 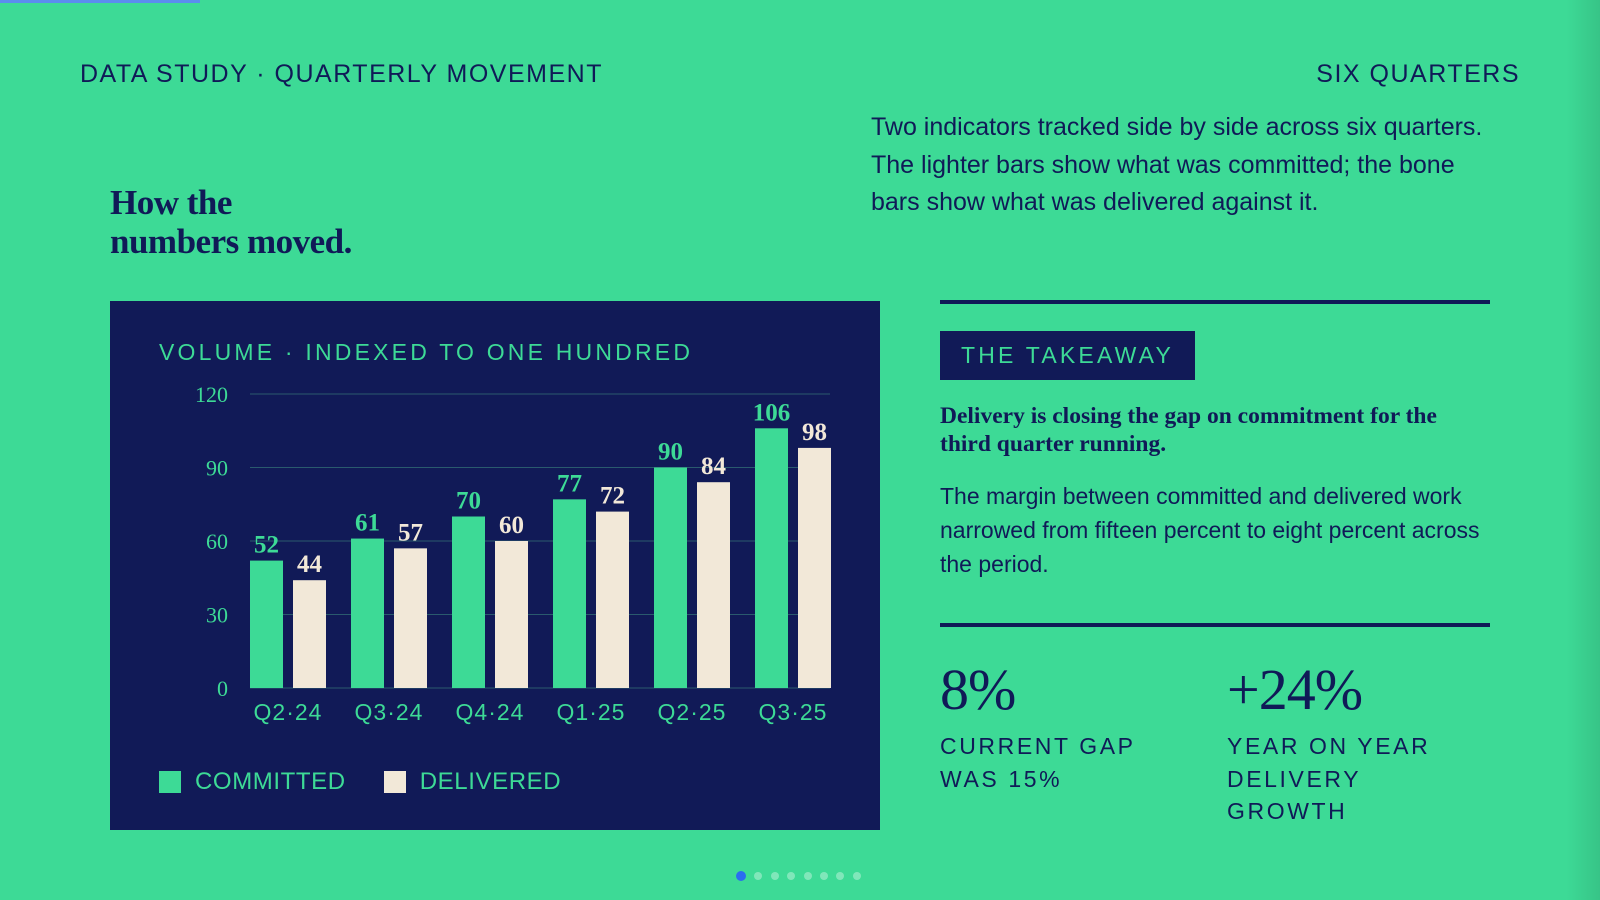 What do you see at coordinates (714, 466) in the screenshot?
I see `data-label: 84` at bounding box center [714, 466].